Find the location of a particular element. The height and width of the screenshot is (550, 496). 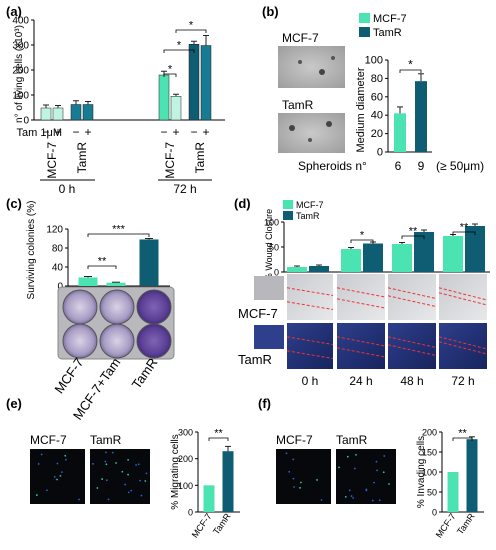

invasion-image-tamr is located at coordinates (366, 476).